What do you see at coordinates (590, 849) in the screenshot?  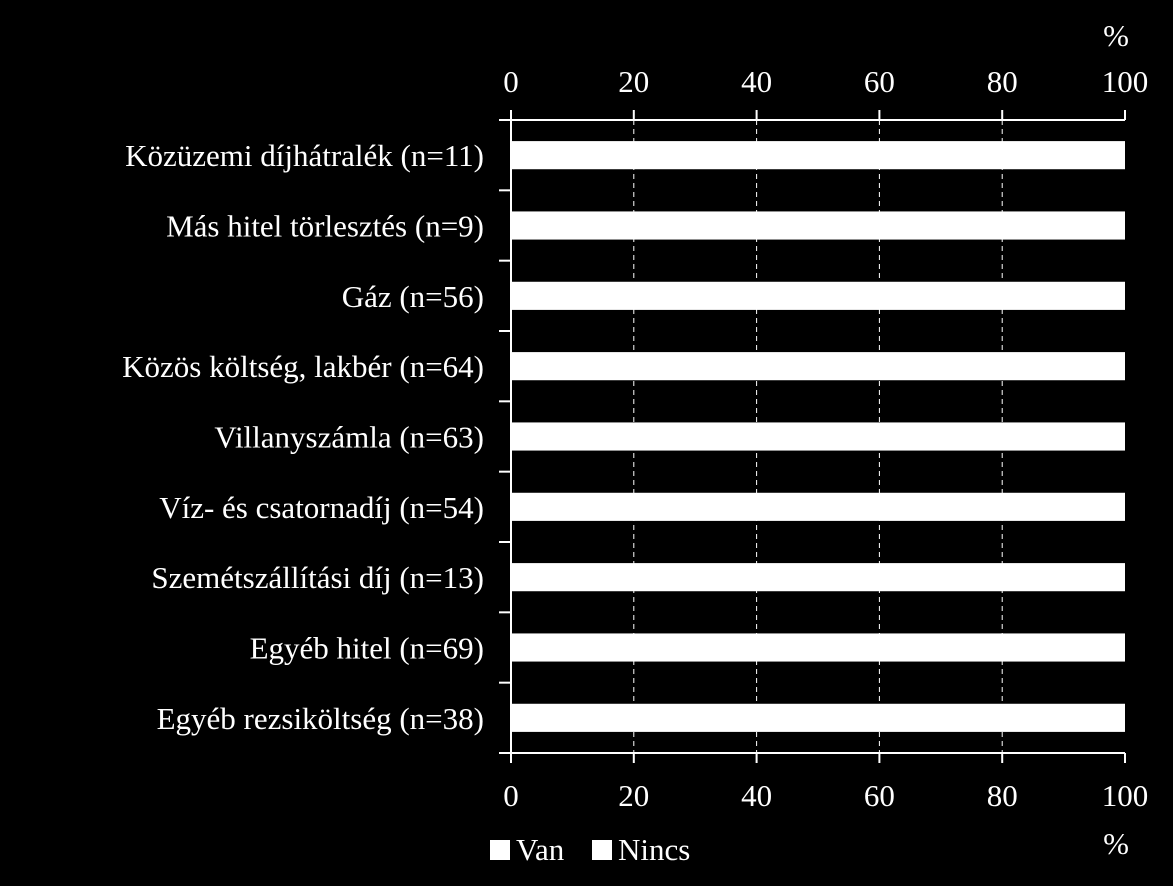 I see `legend: Van Nincs` at bounding box center [590, 849].